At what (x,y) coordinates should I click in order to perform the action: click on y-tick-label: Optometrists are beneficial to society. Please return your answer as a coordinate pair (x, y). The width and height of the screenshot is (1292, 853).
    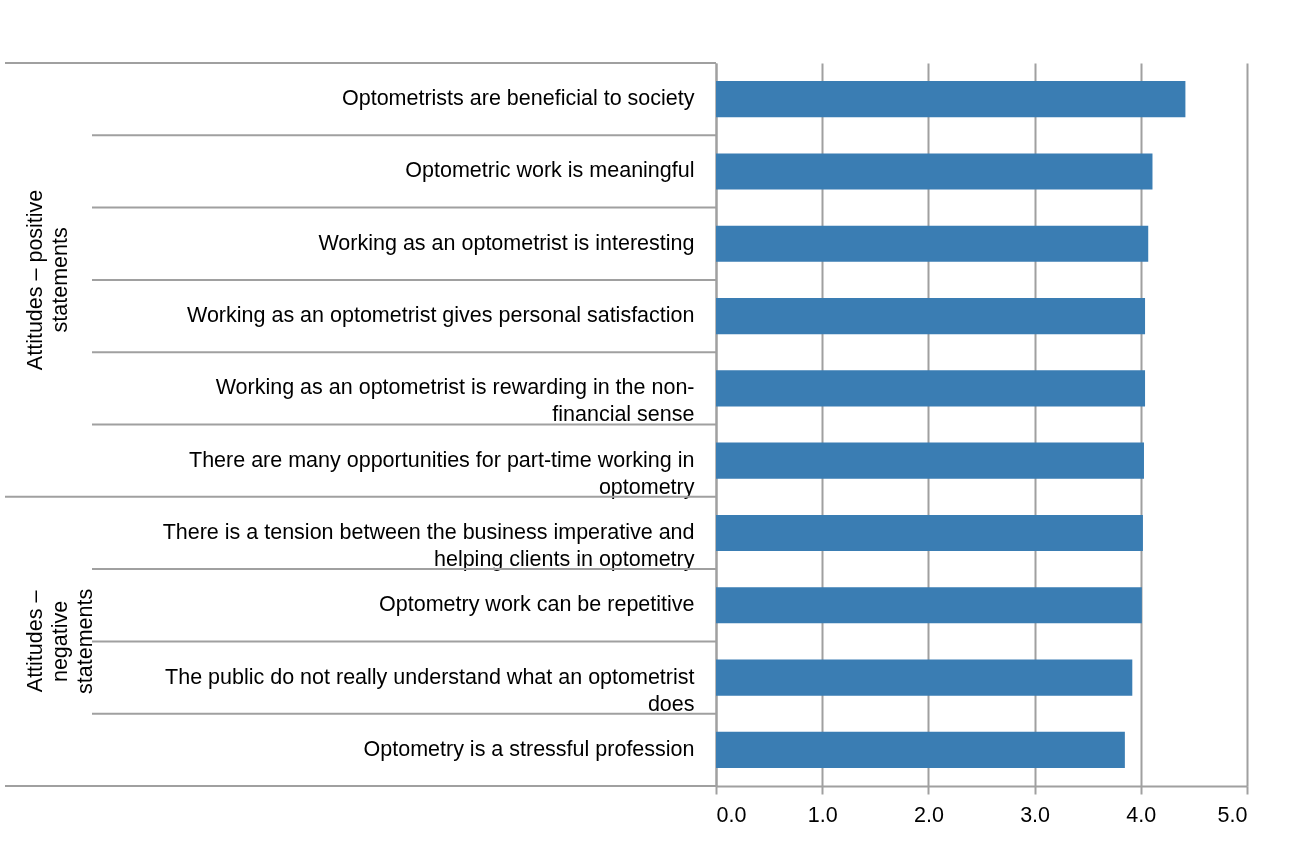
    Looking at the image, I should click on (518, 98).